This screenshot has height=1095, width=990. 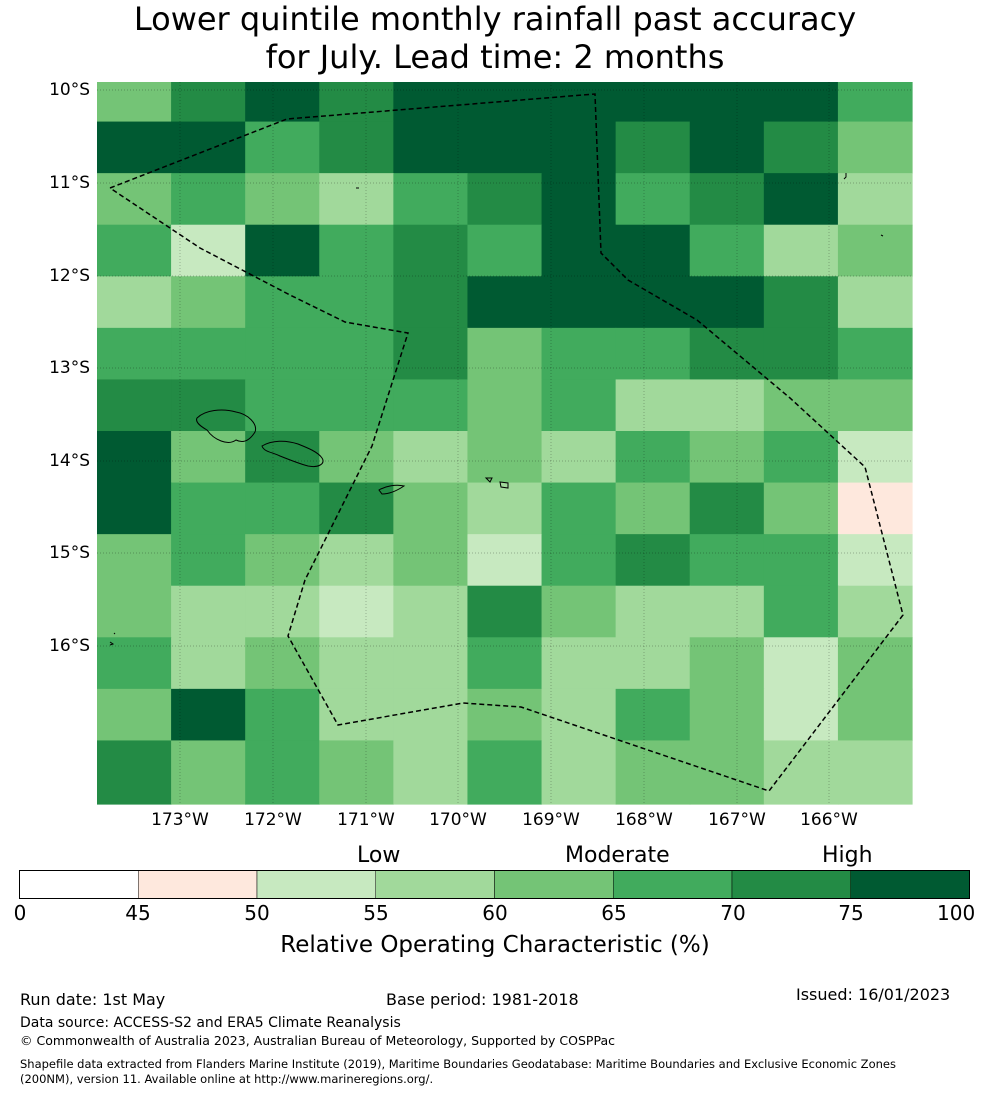 What do you see at coordinates (93, 999) in the screenshot?
I see `run-date: Run date: 1st May` at bounding box center [93, 999].